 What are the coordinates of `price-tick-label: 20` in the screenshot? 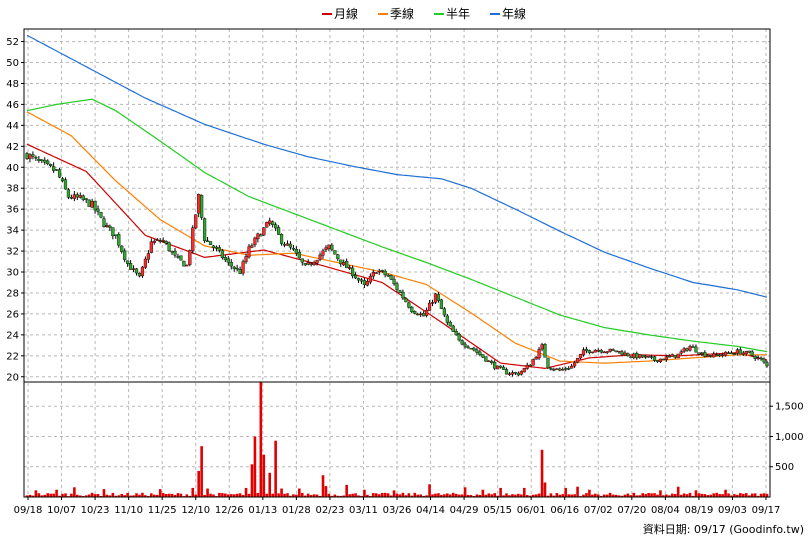 It's located at (12, 377).